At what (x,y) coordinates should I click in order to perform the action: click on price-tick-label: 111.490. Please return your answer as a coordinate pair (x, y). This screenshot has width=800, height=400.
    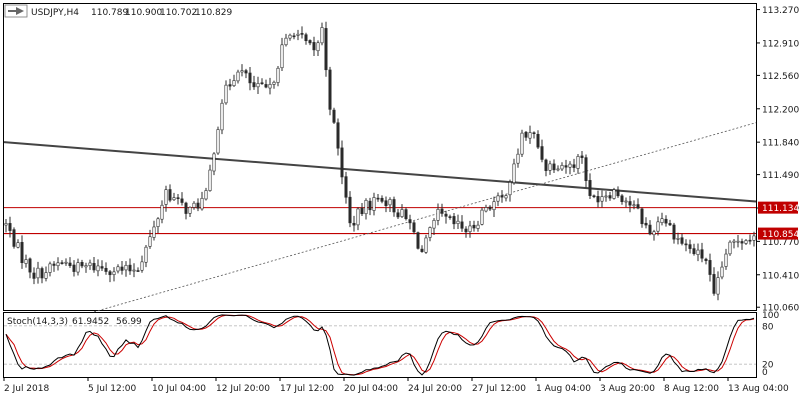
    Looking at the image, I should click on (780, 176).